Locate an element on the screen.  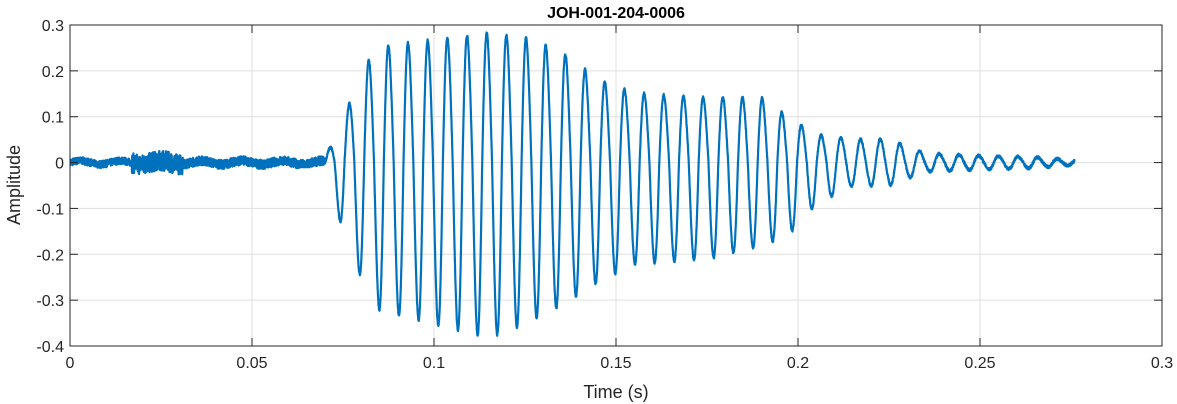
y-tick-label: -0.3 is located at coordinates (50, 301).